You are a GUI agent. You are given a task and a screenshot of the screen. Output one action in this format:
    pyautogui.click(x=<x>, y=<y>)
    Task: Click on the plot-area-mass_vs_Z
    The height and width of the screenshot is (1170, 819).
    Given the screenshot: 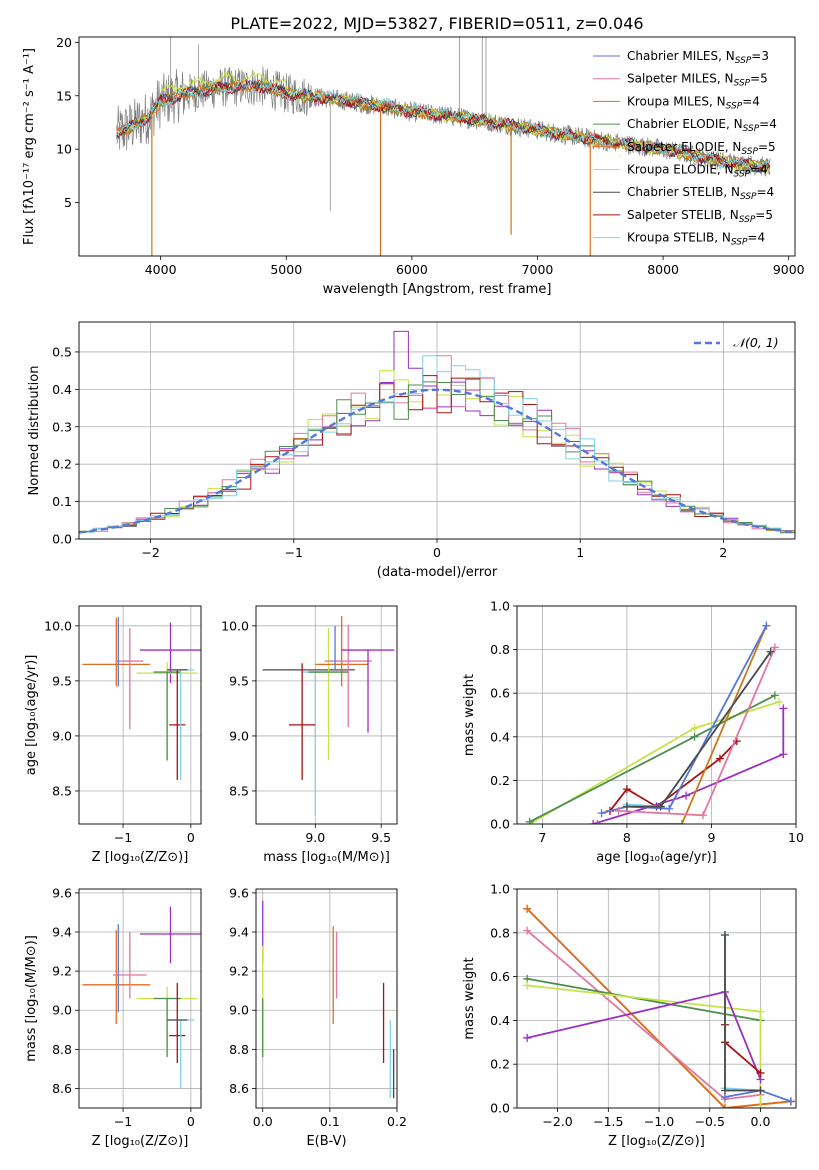 What is the action you would take?
    pyautogui.click(x=141, y=997)
    